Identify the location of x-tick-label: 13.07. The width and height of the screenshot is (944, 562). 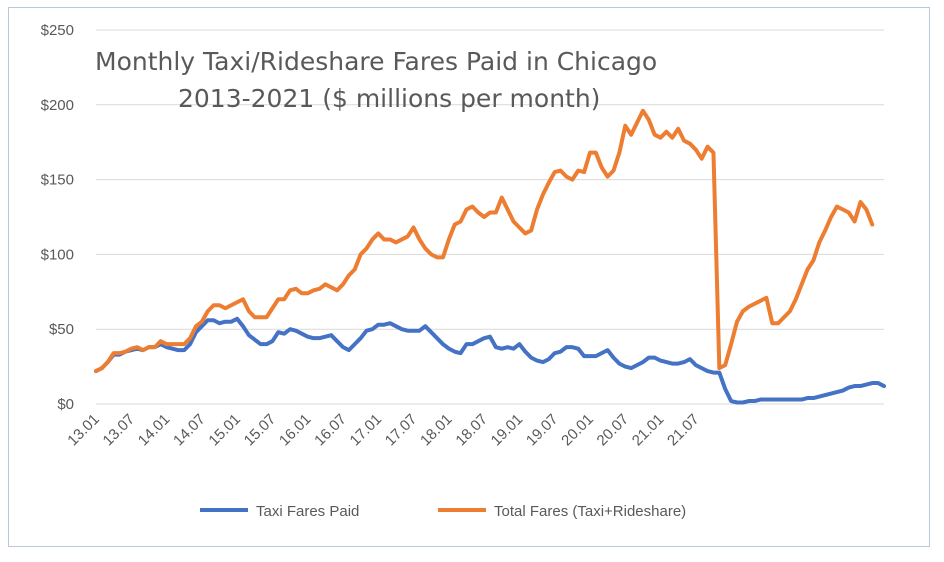
(119, 430).